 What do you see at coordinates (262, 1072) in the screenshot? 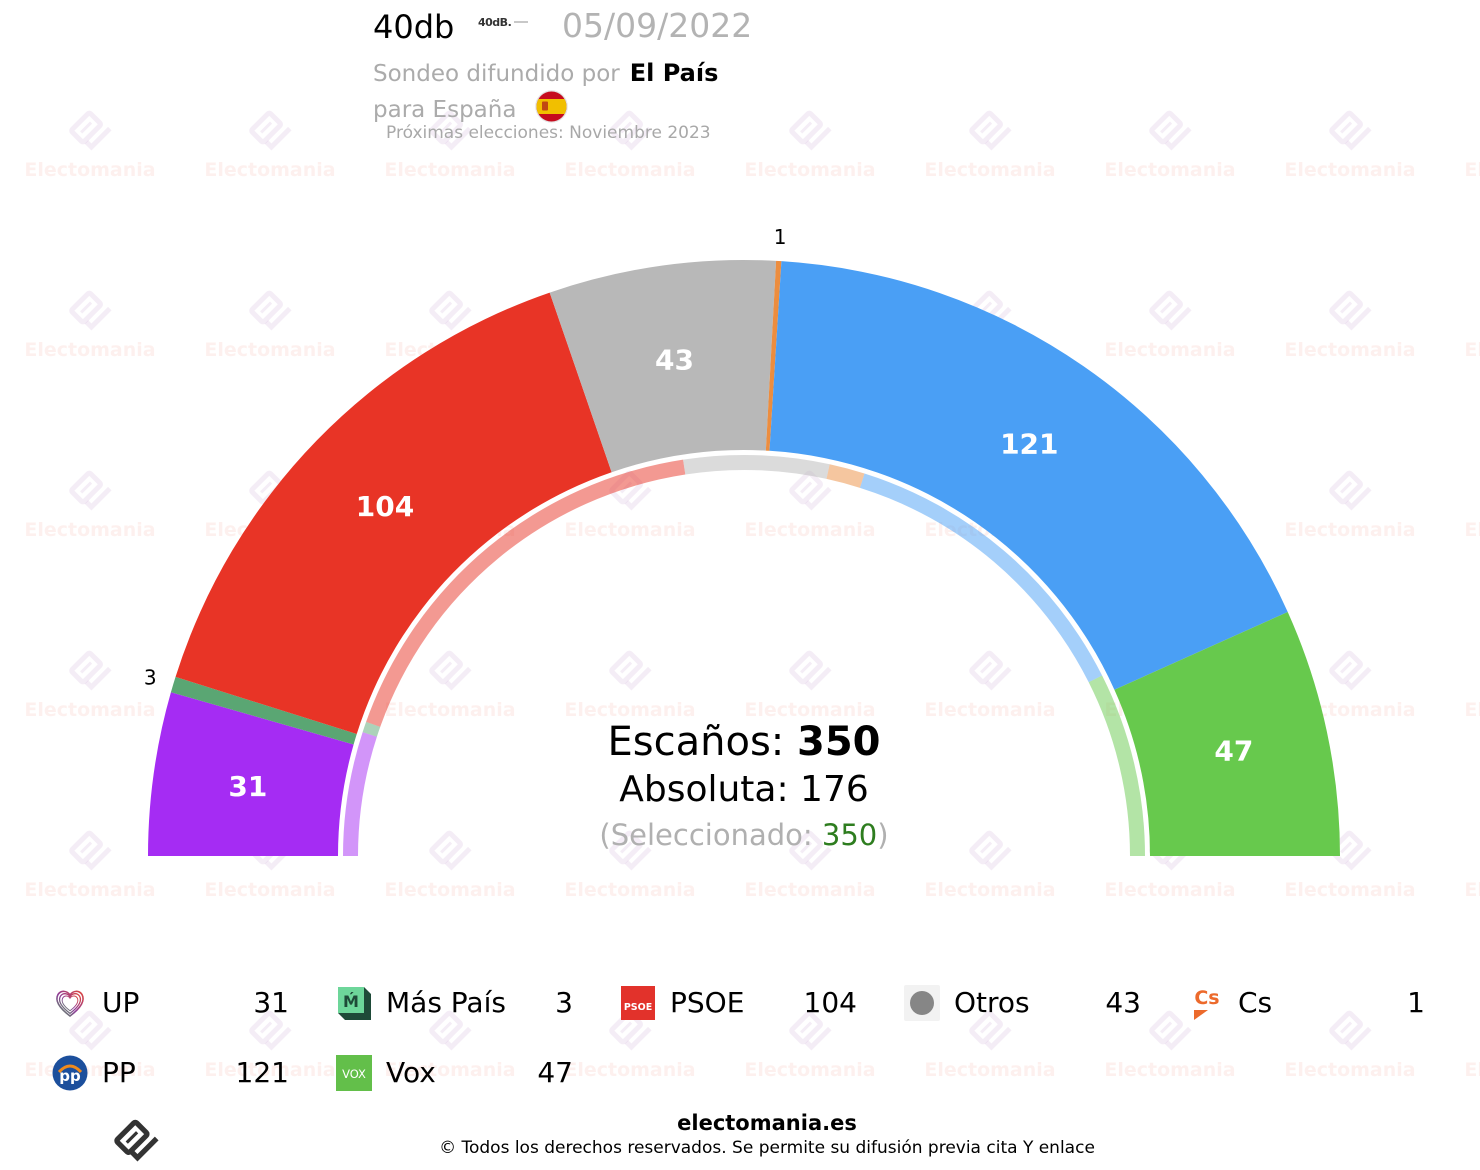
I see `legend-value: 121` at bounding box center [262, 1072].